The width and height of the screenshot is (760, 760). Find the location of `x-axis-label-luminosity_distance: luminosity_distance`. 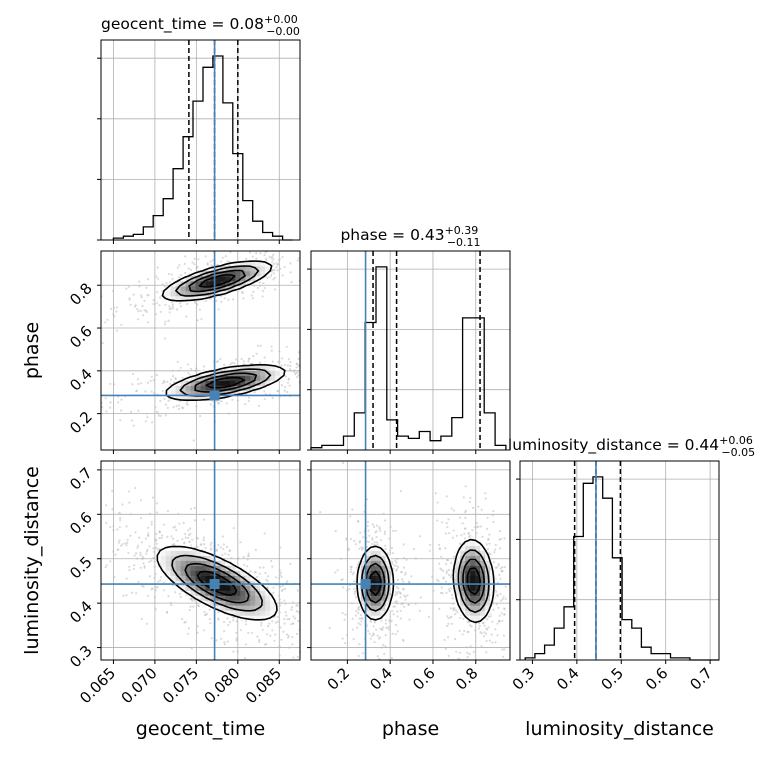

x-axis-label-luminosity_distance: luminosity_distance is located at coordinates (619, 729).